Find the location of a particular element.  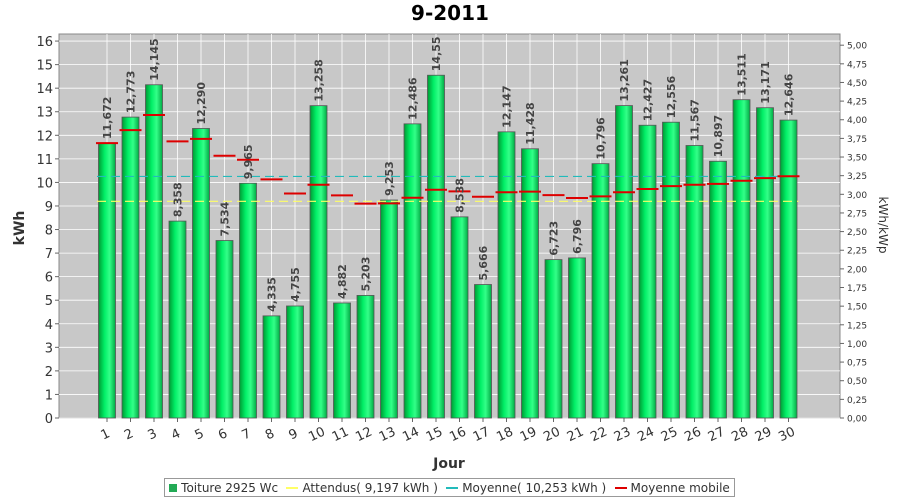

y-tick-label-right: 2,75 is located at coordinates (857, 214).